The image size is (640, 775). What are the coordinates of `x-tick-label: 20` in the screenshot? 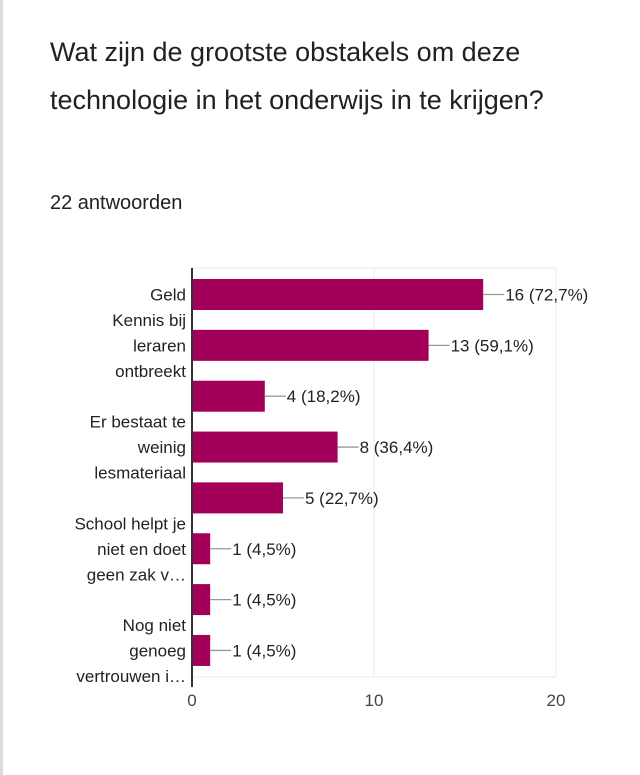 It's located at (556, 700).